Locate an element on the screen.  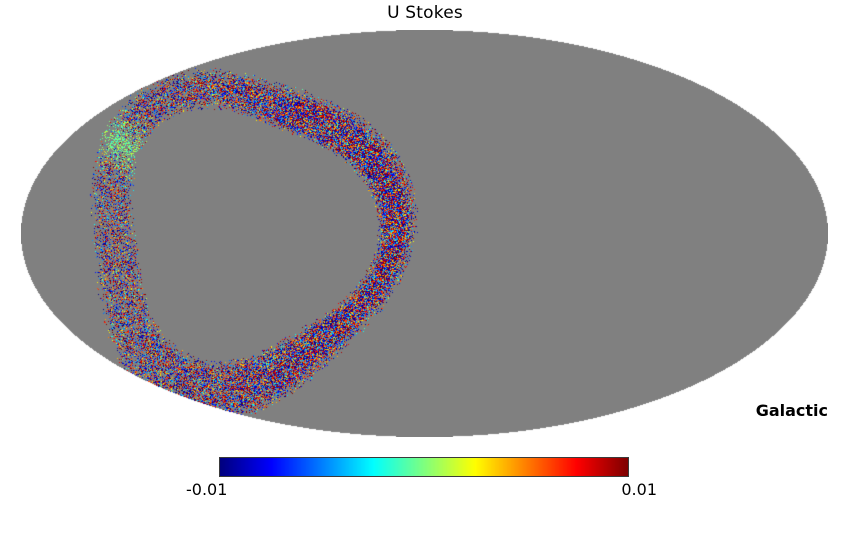
colorbar-min-tick-label: -0.01 is located at coordinates (207, 489).